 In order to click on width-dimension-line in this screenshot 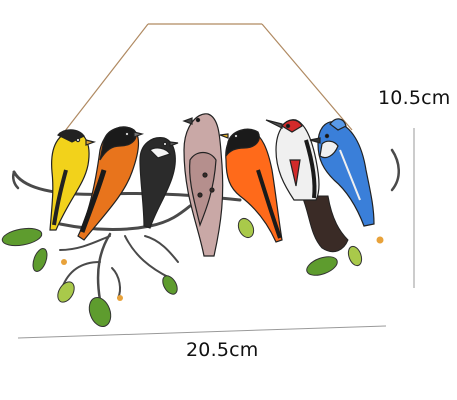, I will do `click(202, 332)`.